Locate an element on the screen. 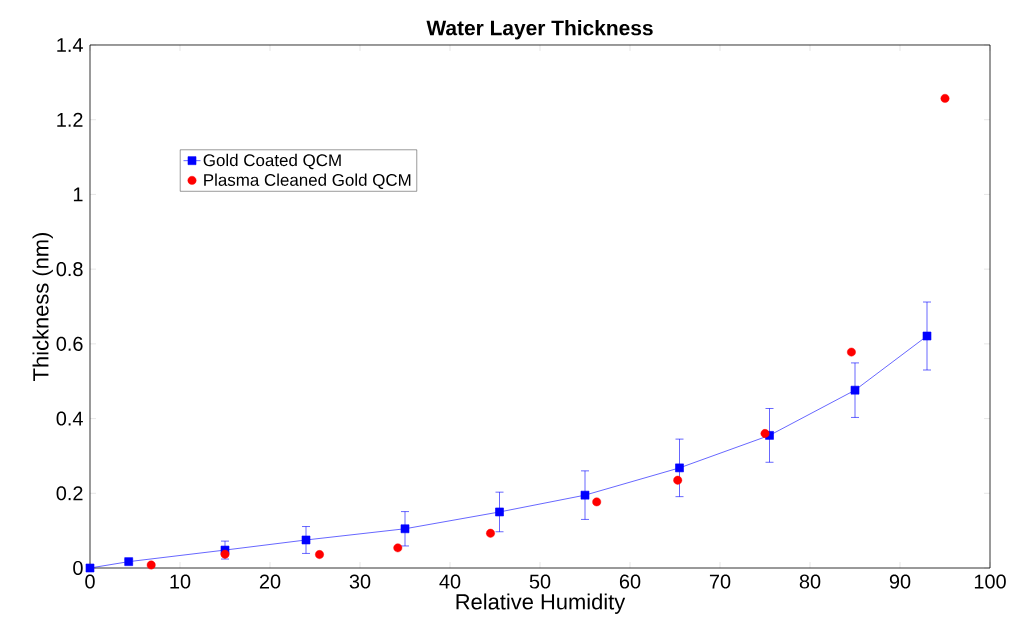 The width and height of the screenshot is (1017, 642). y-tick-label: 1 is located at coordinates (78, 194).